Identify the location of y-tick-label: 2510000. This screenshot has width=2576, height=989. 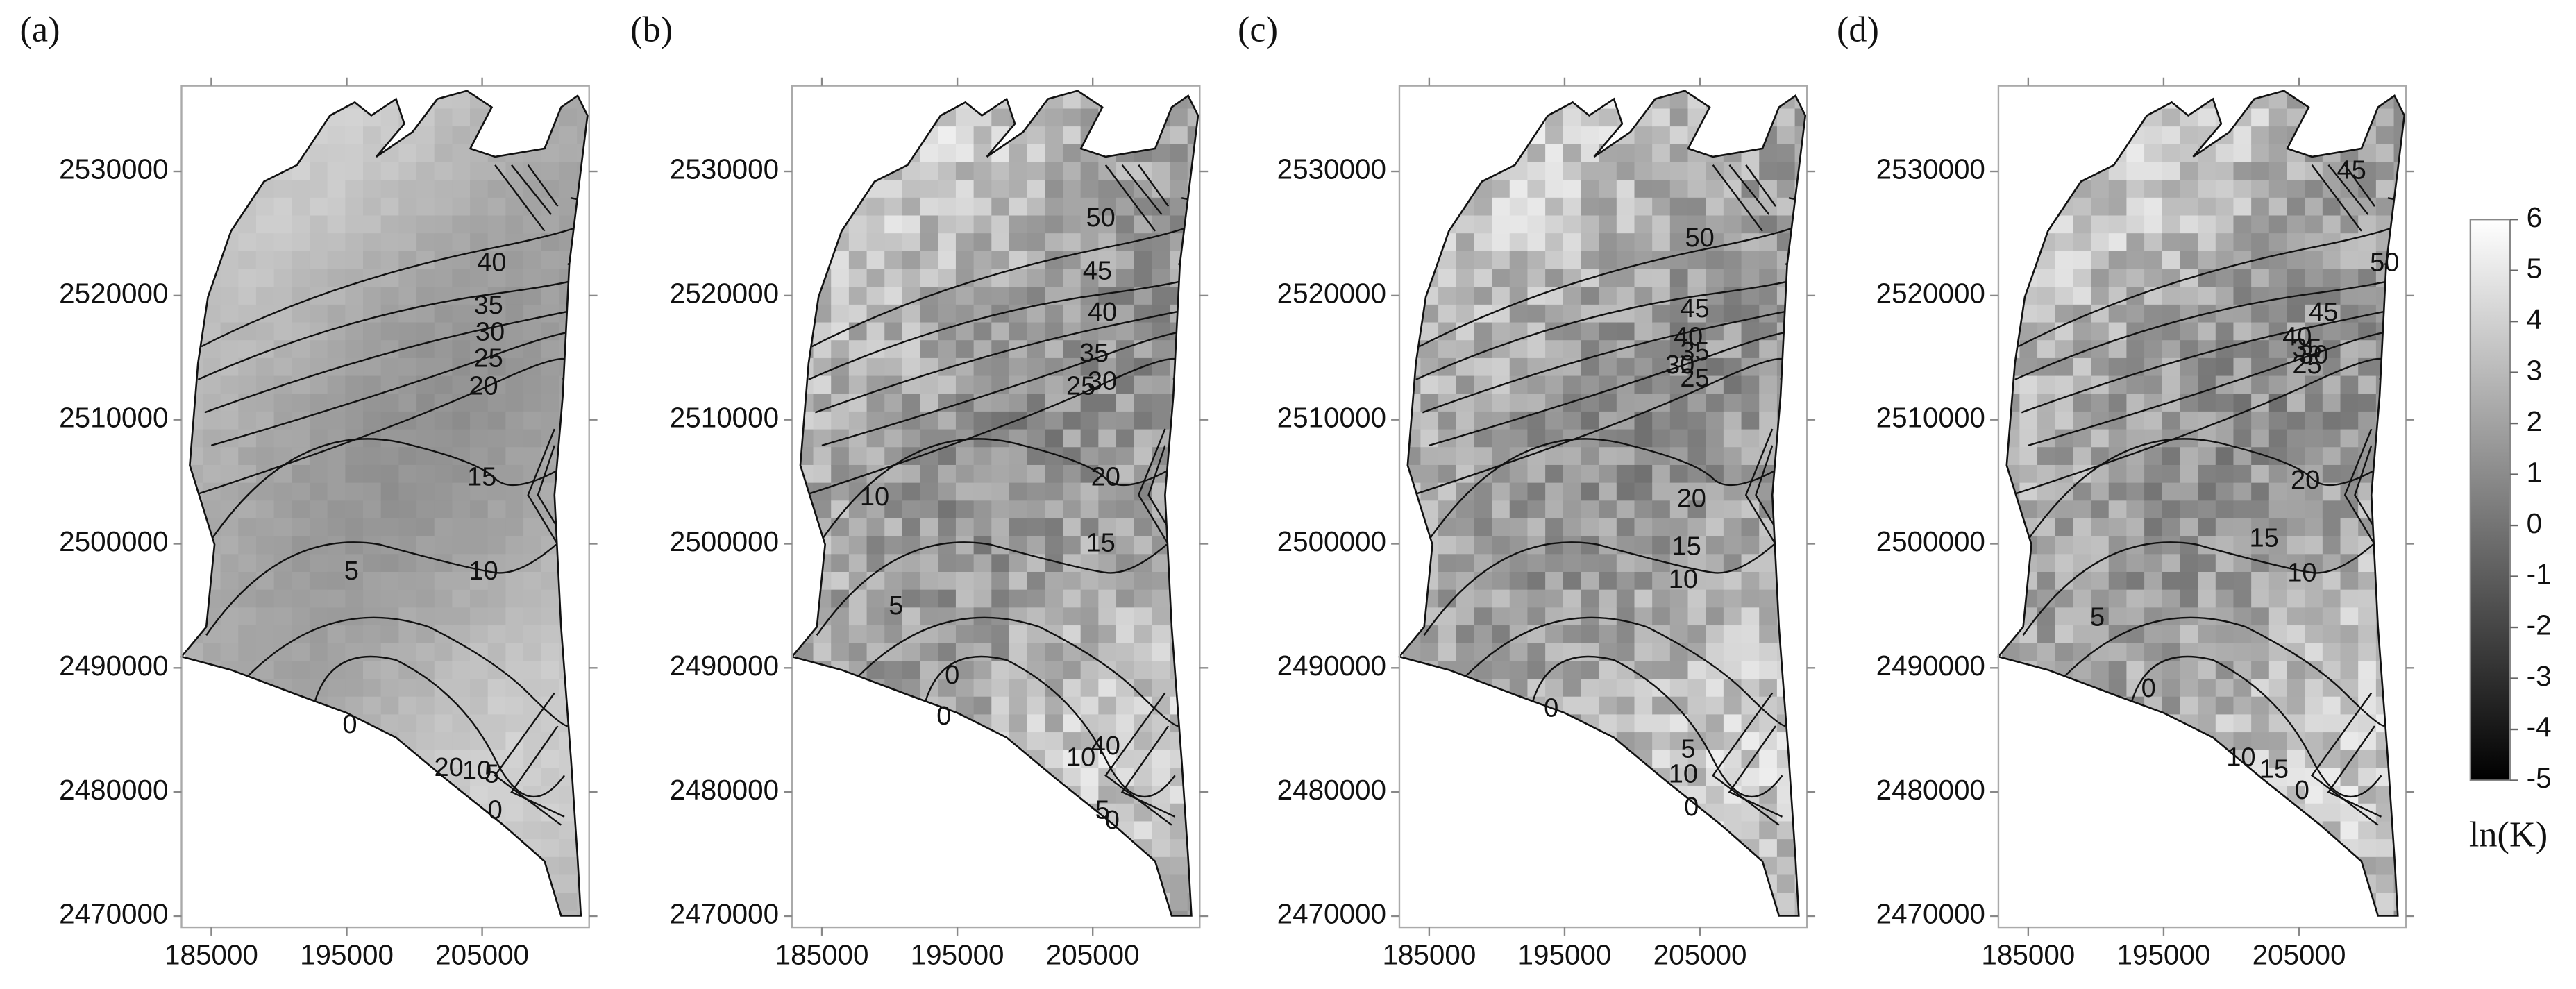
(724, 417).